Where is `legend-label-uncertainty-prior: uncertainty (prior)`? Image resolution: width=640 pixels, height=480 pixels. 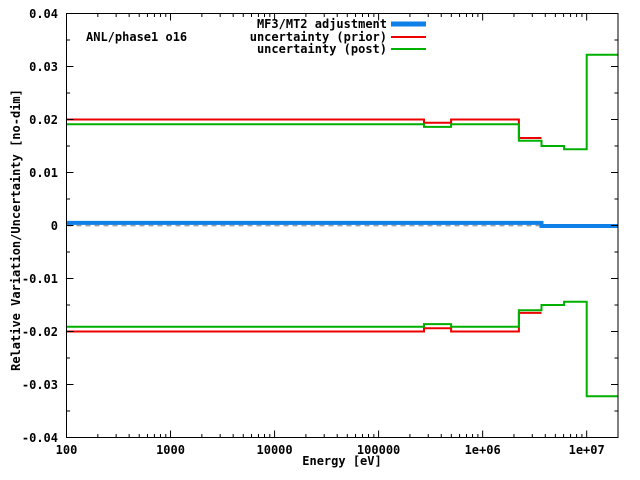
legend-label-uncertainty-prior: uncertainty (prior) is located at coordinates (318, 37).